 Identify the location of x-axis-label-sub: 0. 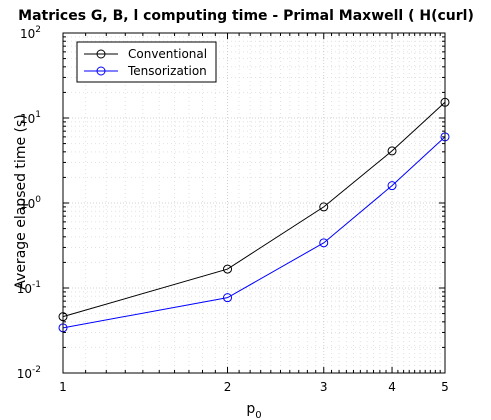
(258, 415).